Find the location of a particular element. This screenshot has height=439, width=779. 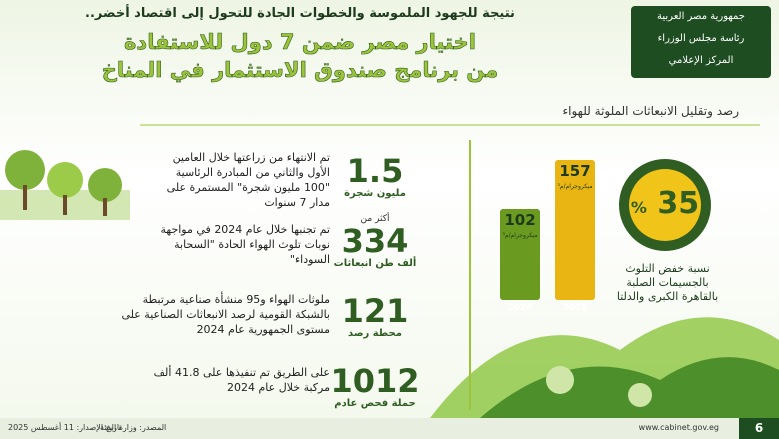

stat-unit: محطة رصد is located at coordinates (375, 333).